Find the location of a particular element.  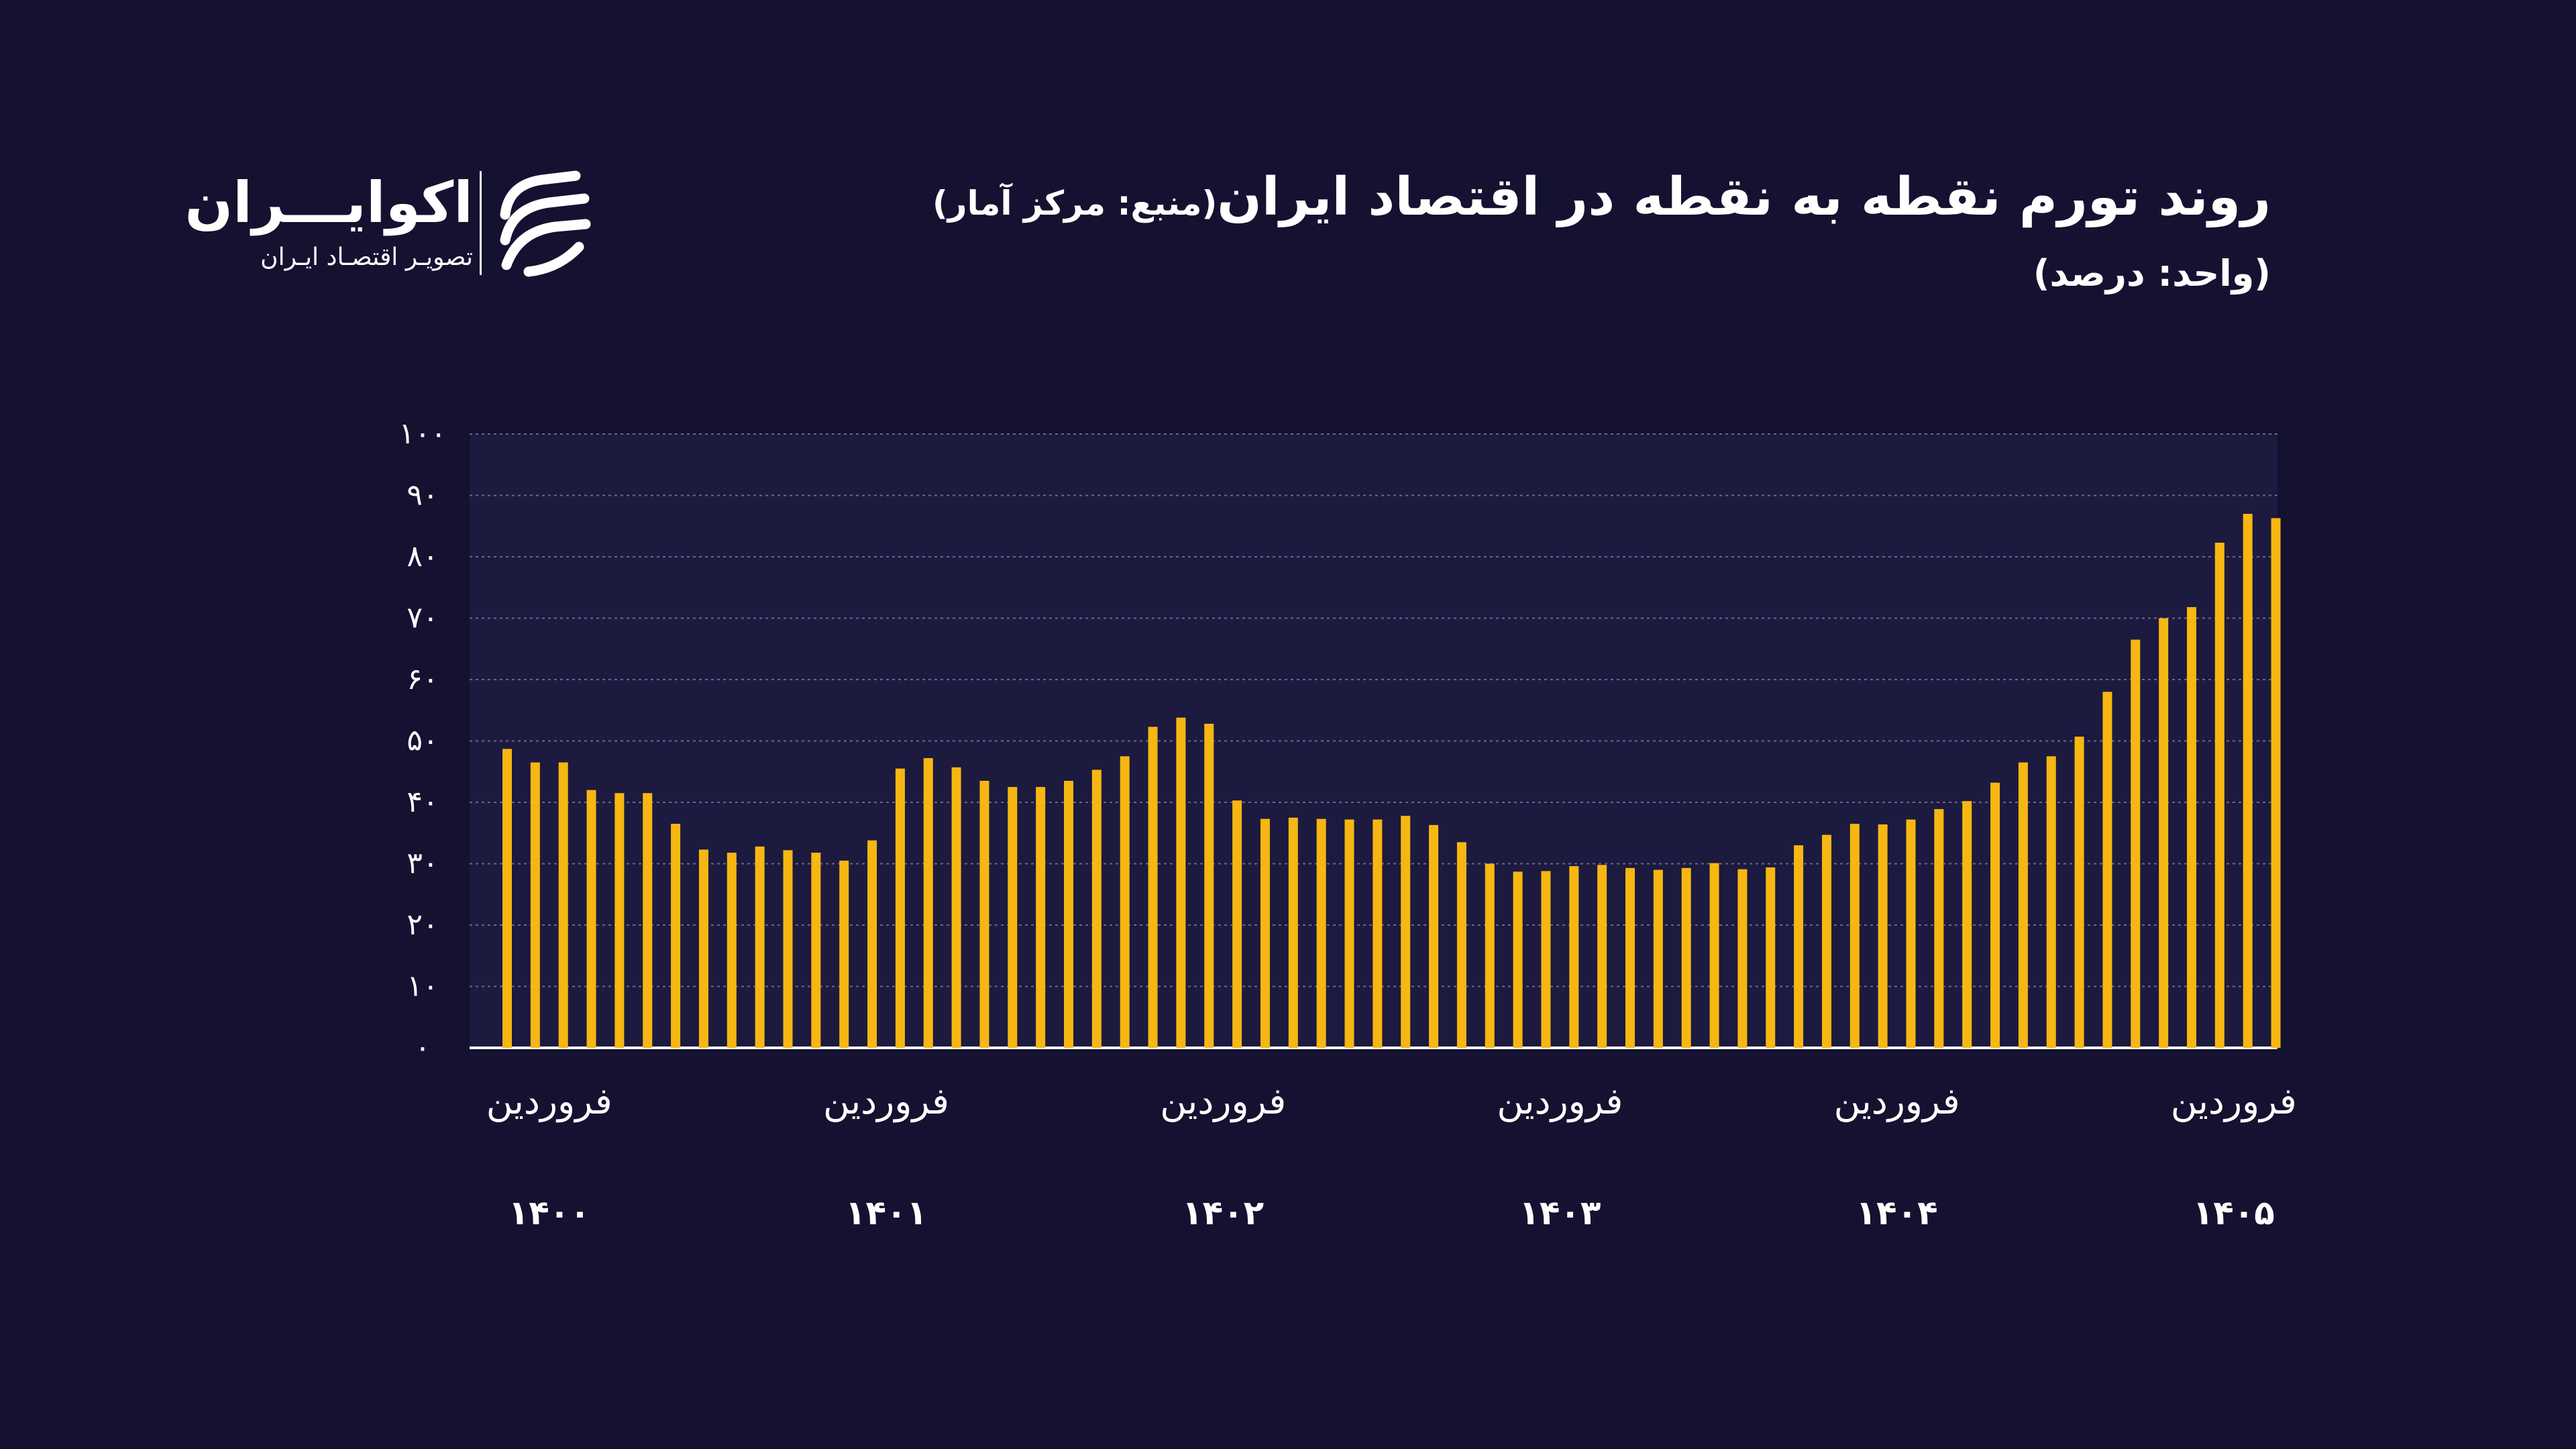

logo-text: اکوایـــران تصویـر اقتصـاد ایـران is located at coordinates (328, 222).